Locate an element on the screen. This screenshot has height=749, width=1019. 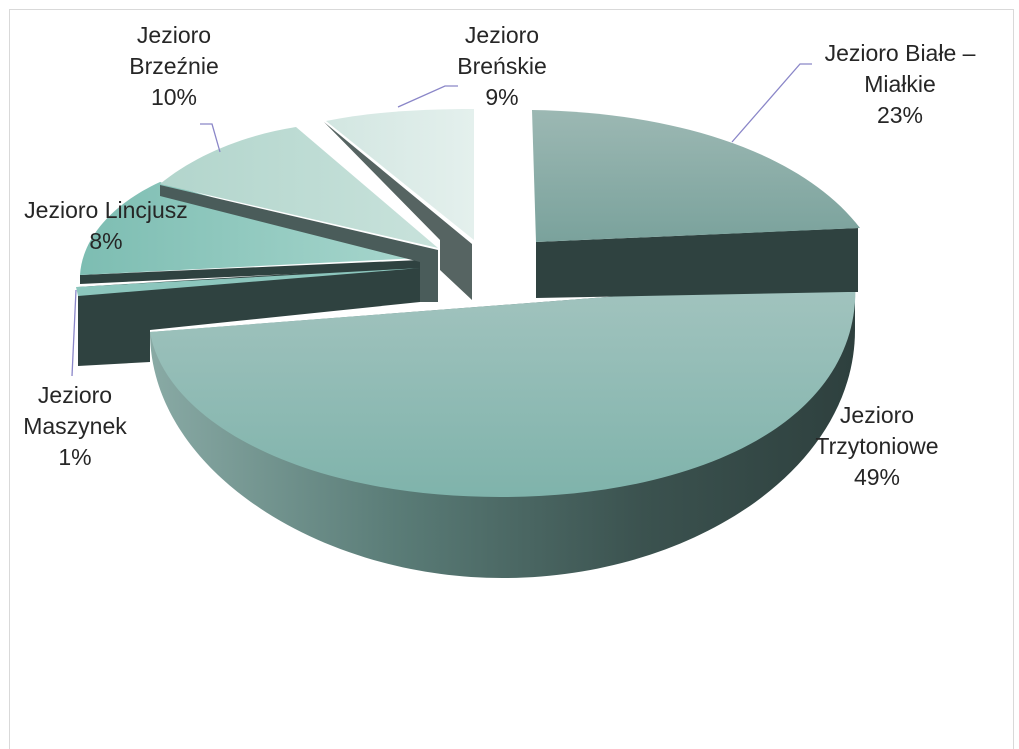
slice-side-brenskie is located at coordinates (398, 211).